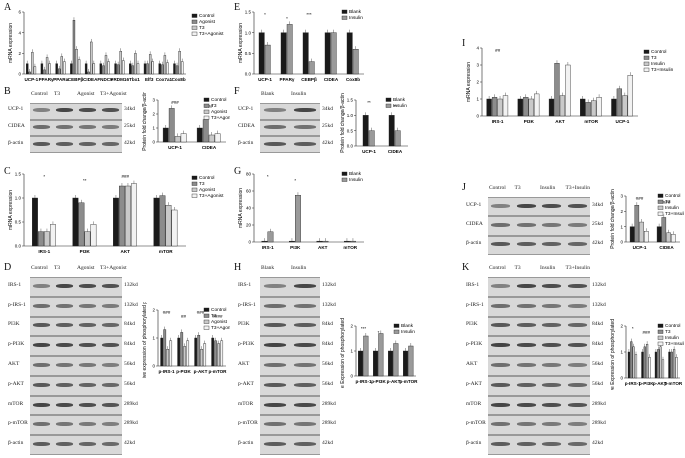 The image size is (685, 458). I want to click on legend-label-t3-insulin: T3+Insulin, so click(674, 214).